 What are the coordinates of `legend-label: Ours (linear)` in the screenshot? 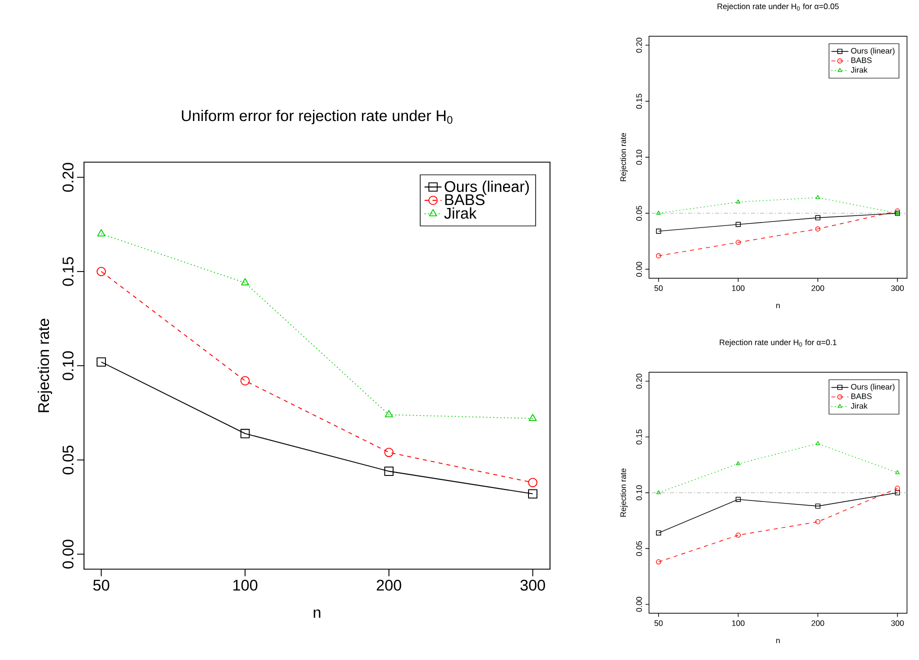 It's located at (486, 187).